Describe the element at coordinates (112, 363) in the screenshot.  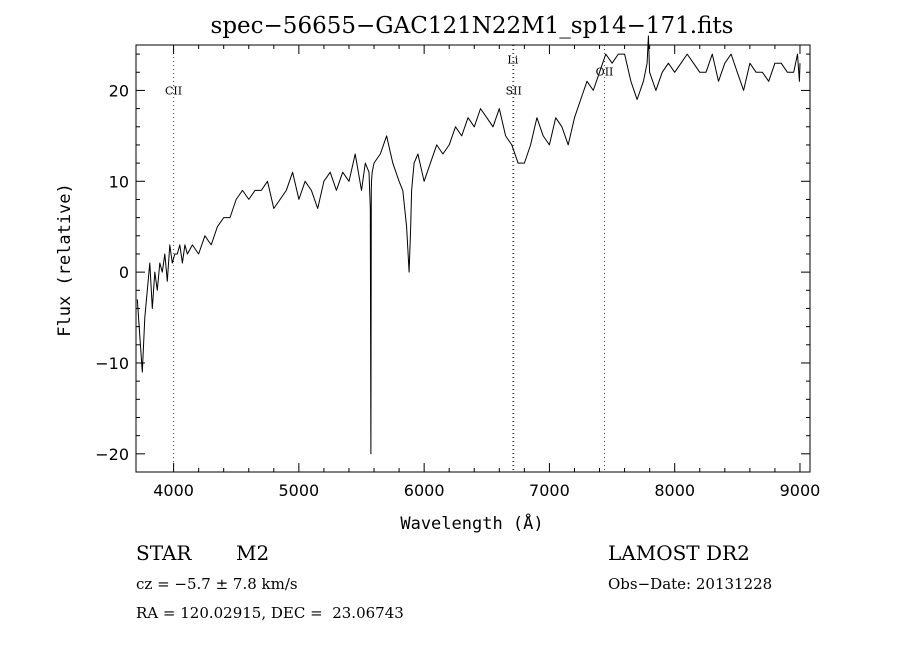
I see `y-tick-label-1: −10` at that location.